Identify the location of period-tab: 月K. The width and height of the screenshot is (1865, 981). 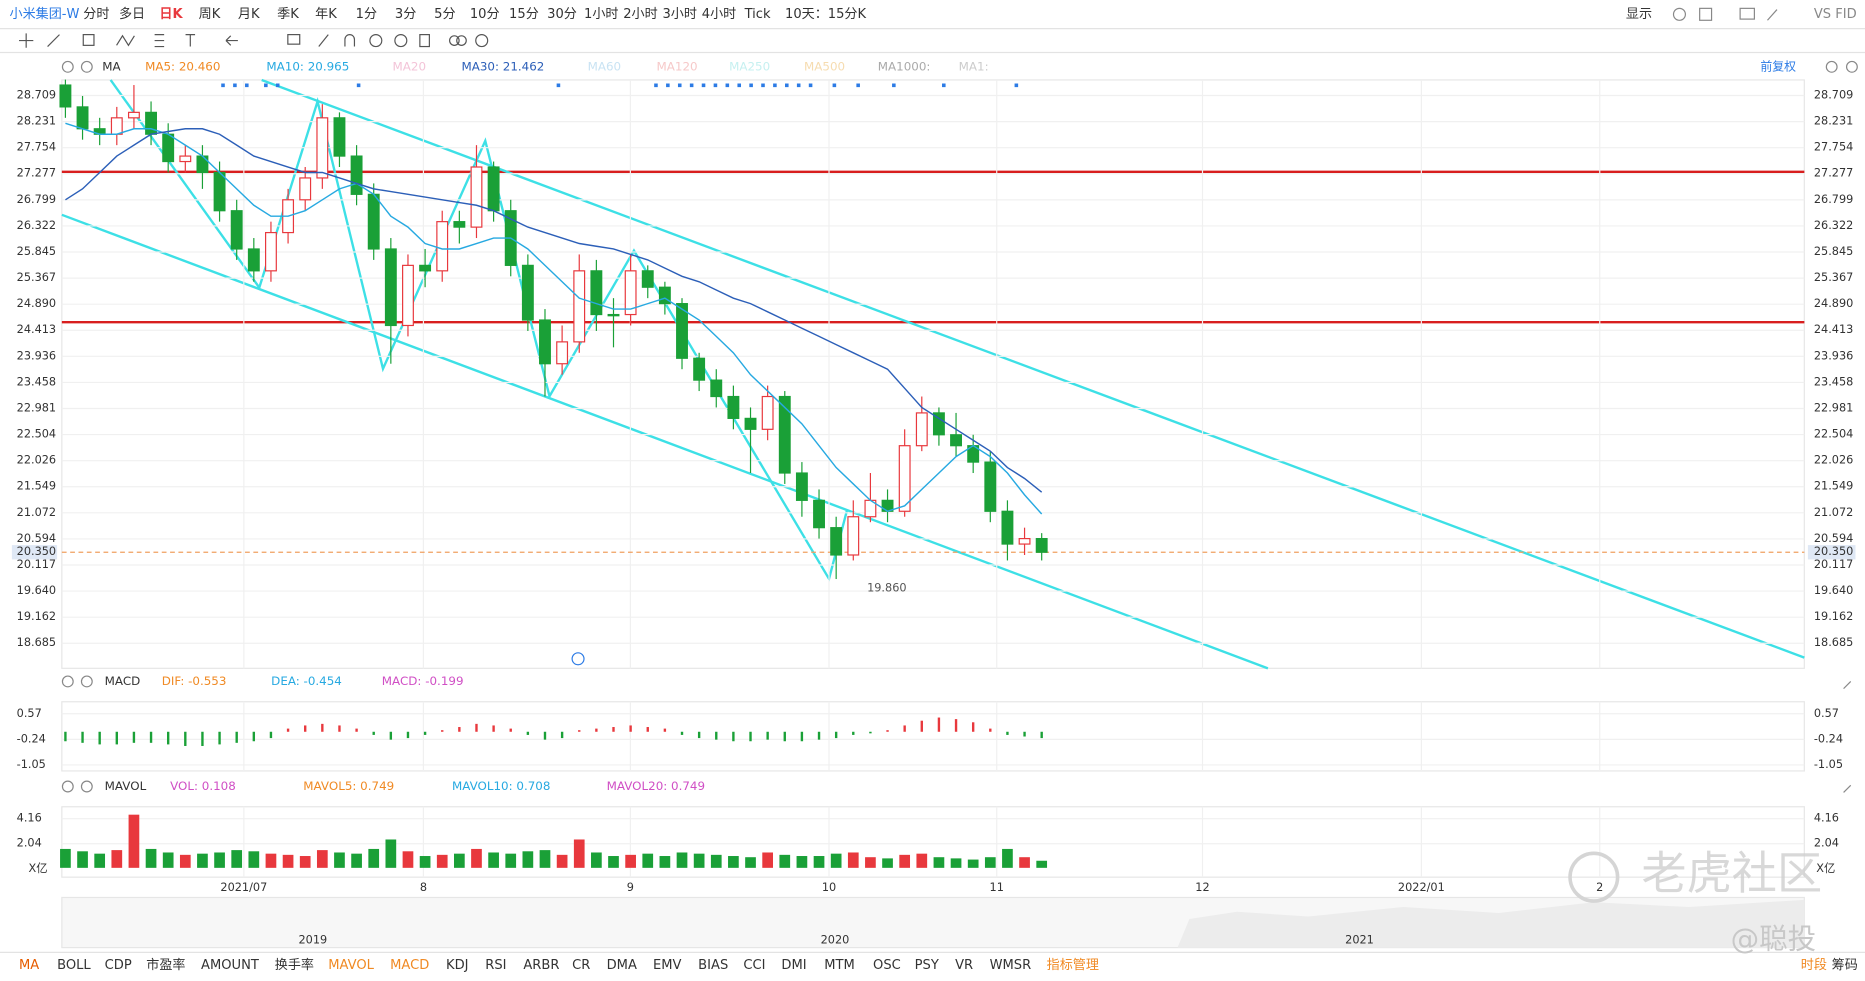
(249, 14).